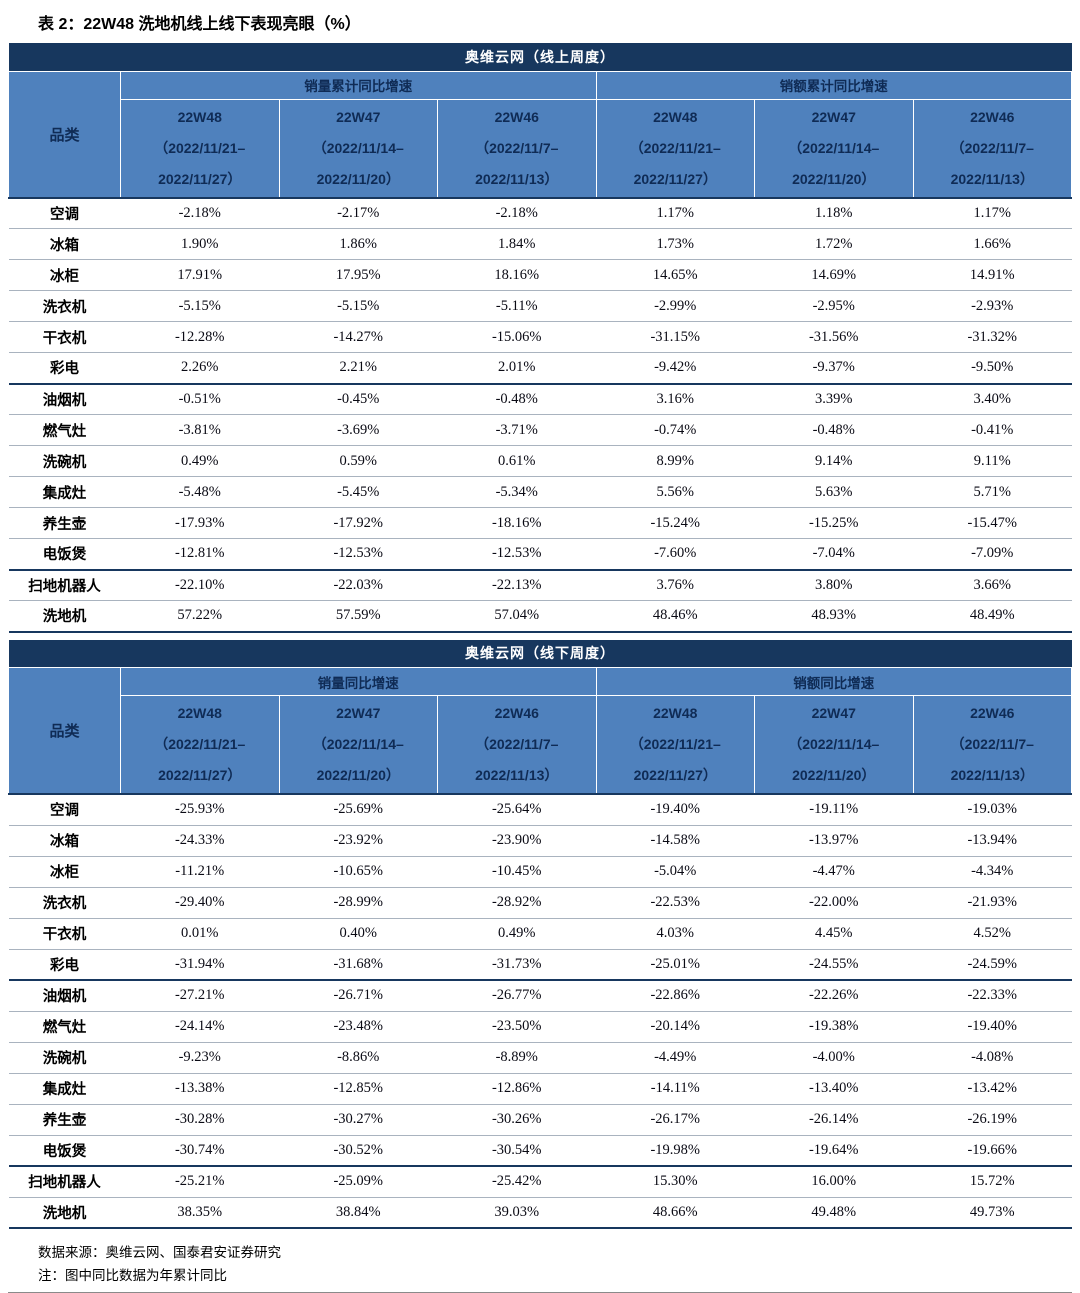 Image resolution: width=1080 pixels, height=1293 pixels. Describe the element at coordinates (675, 872) in the screenshot. I see `value-cell: -5.04%` at that location.